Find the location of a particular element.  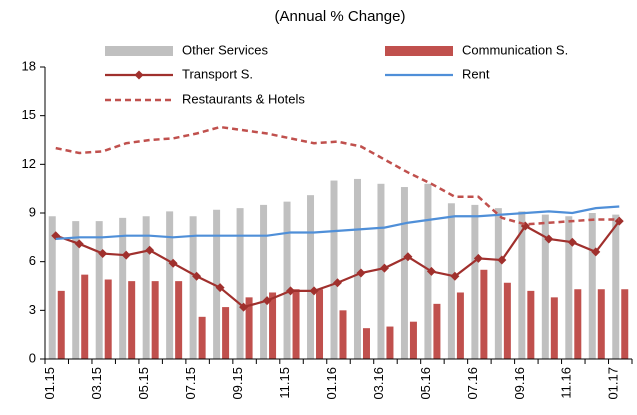

x-tick-label: 07.15 is located at coordinates (190, 383).